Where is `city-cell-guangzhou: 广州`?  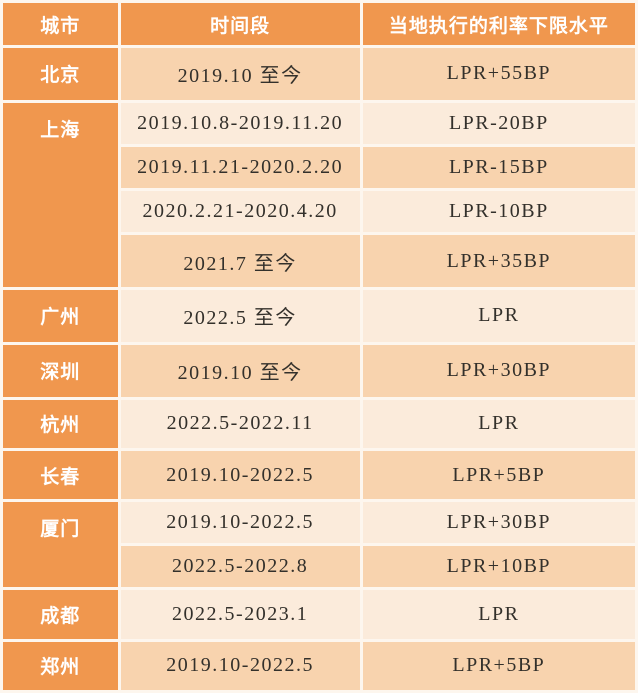 city-cell-guangzhou: 广州 is located at coordinates (60, 315).